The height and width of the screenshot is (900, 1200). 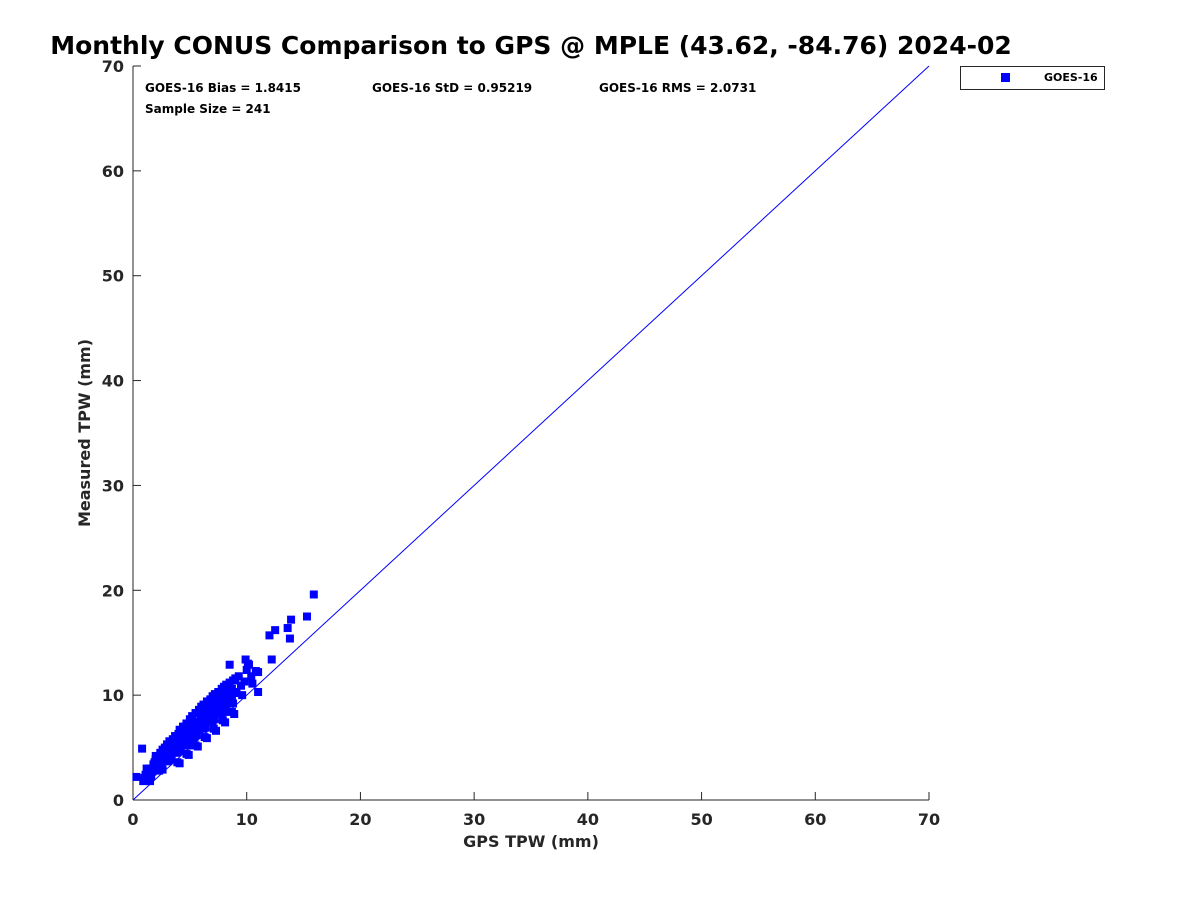 What do you see at coordinates (113, 590) in the screenshot?
I see `y-tick-label: 20` at bounding box center [113, 590].